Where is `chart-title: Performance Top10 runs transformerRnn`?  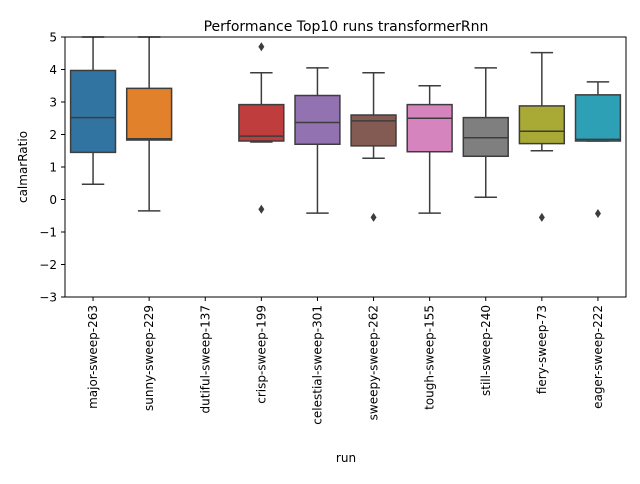 chart-title: Performance Top10 runs transformerRnn is located at coordinates (346, 27).